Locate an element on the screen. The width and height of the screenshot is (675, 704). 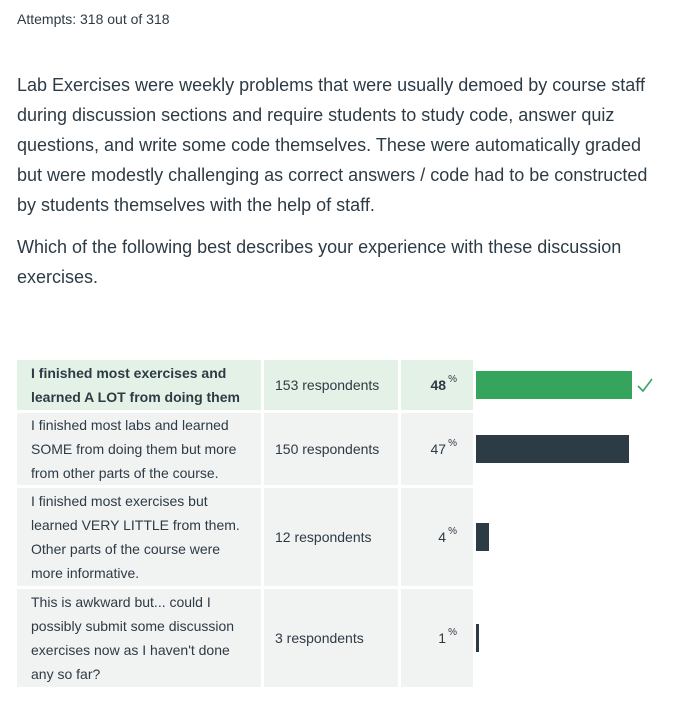
respondent-count: 153 respondents is located at coordinates (331, 385).